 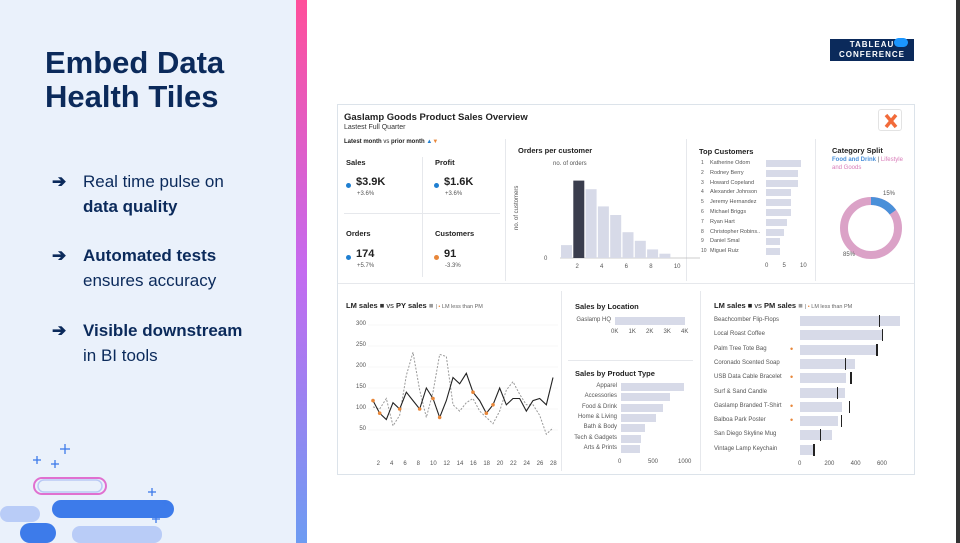 I want to click on top-customers-title: Top Customers, so click(x=726, y=151).